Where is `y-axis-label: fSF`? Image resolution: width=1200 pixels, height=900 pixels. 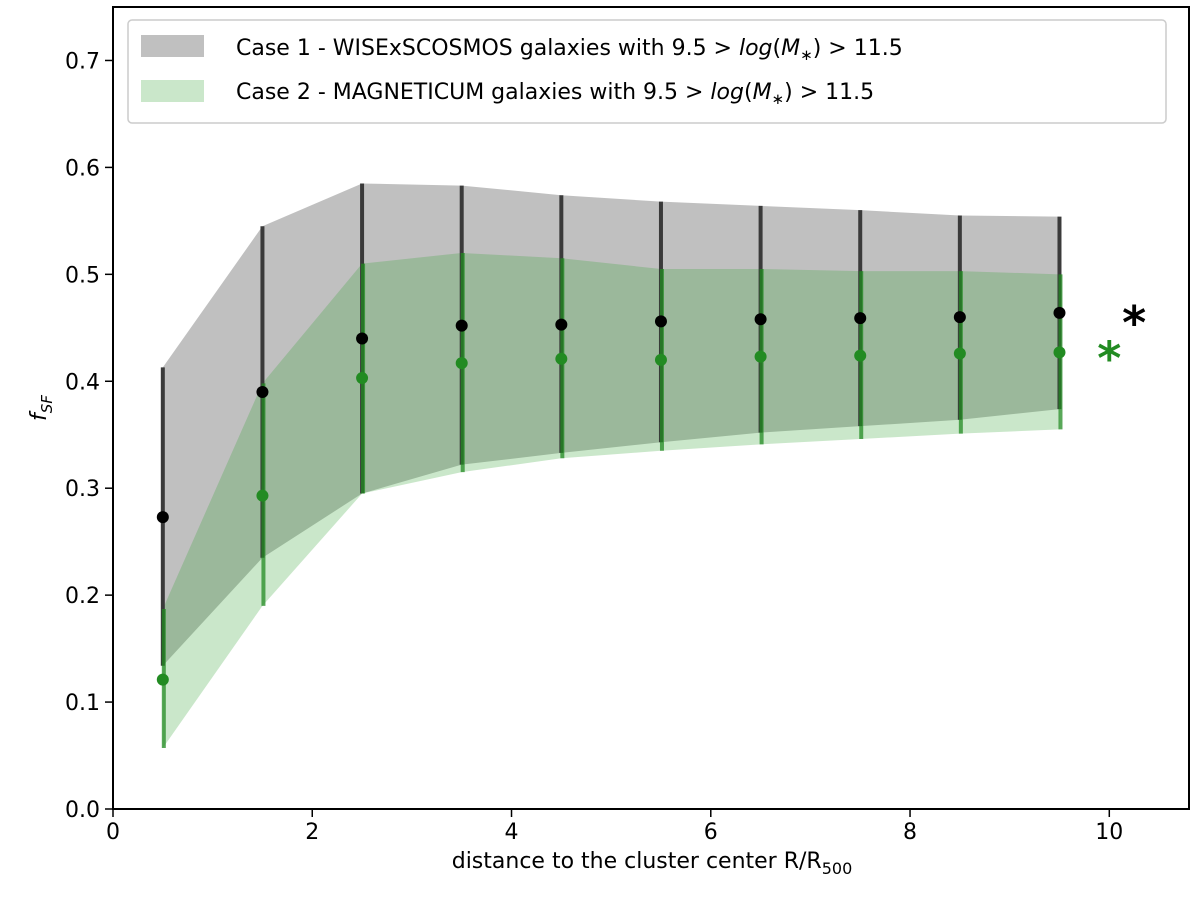 y-axis-label: fSF is located at coordinates (41, 408).